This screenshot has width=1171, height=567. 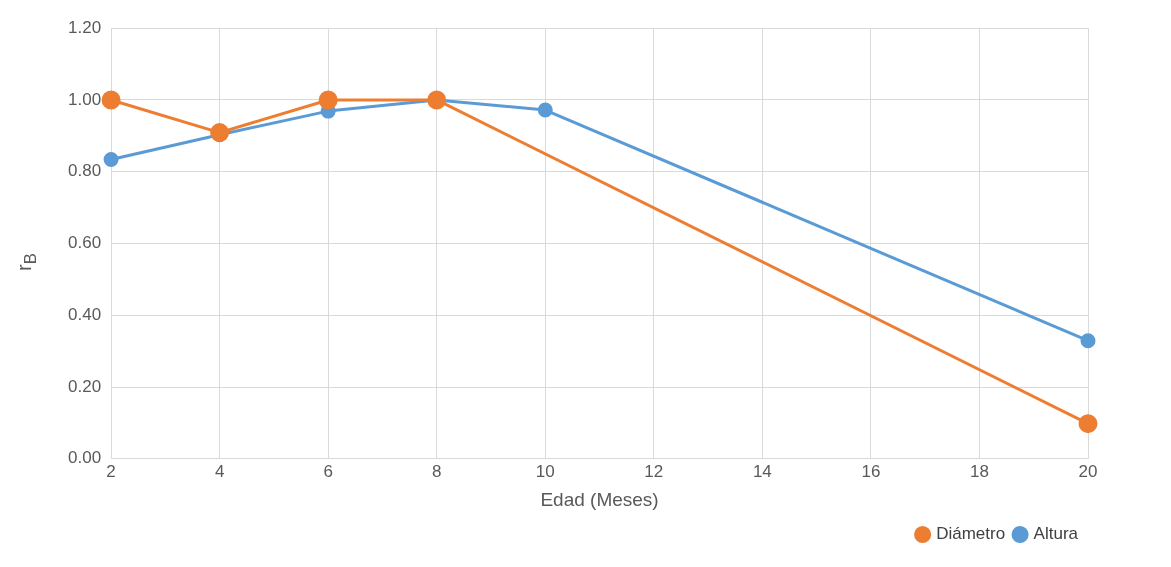 What do you see at coordinates (84, 314) in the screenshot?
I see `y-tick-label: 0.40` at bounding box center [84, 314].